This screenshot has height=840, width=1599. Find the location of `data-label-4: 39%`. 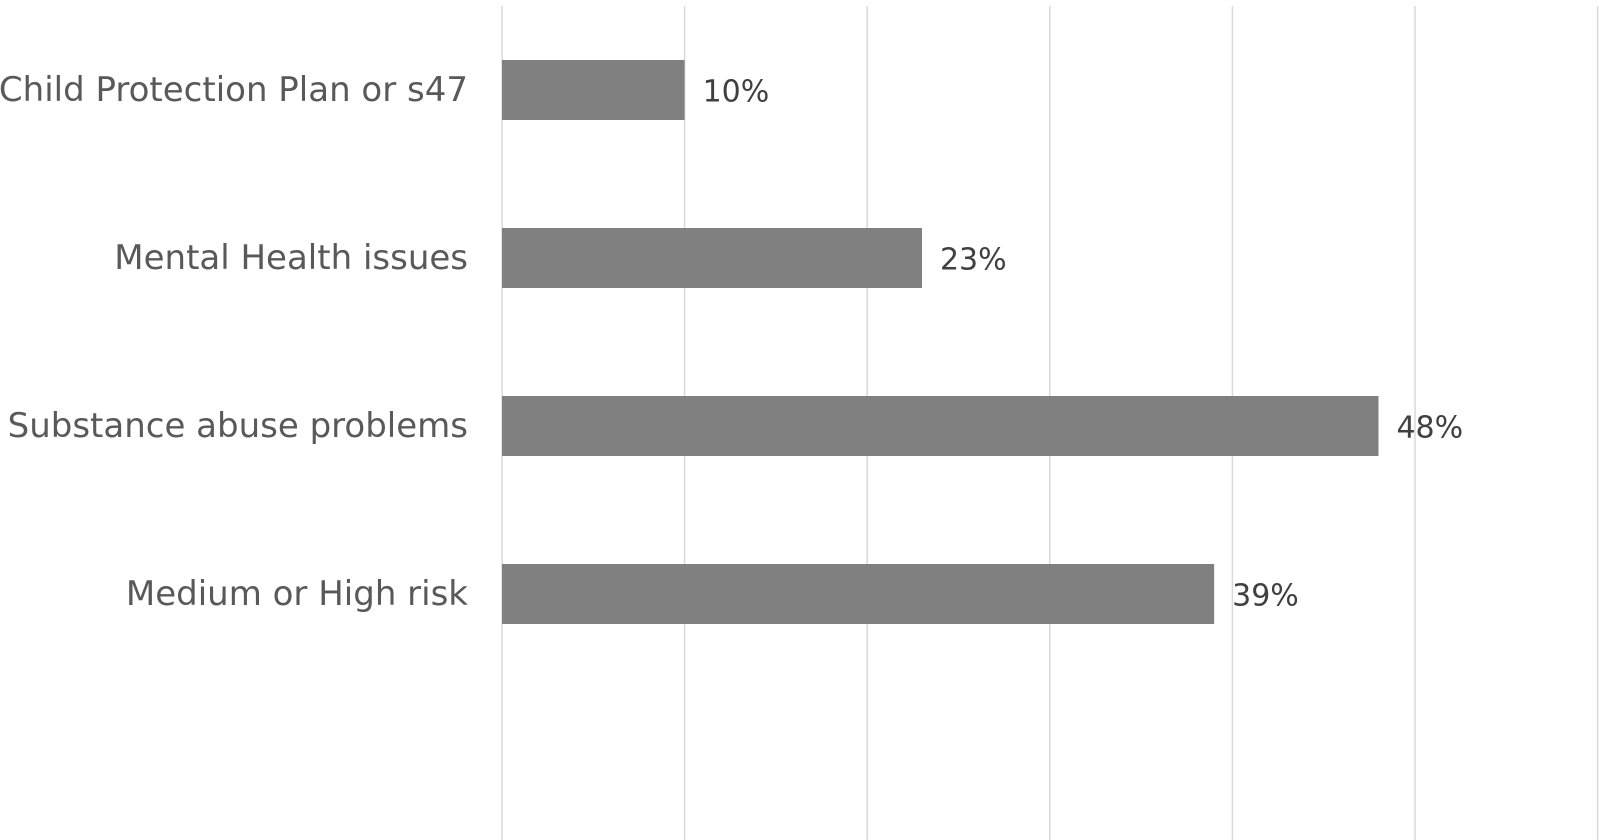

data-label-4: 39% is located at coordinates (1265, 596).